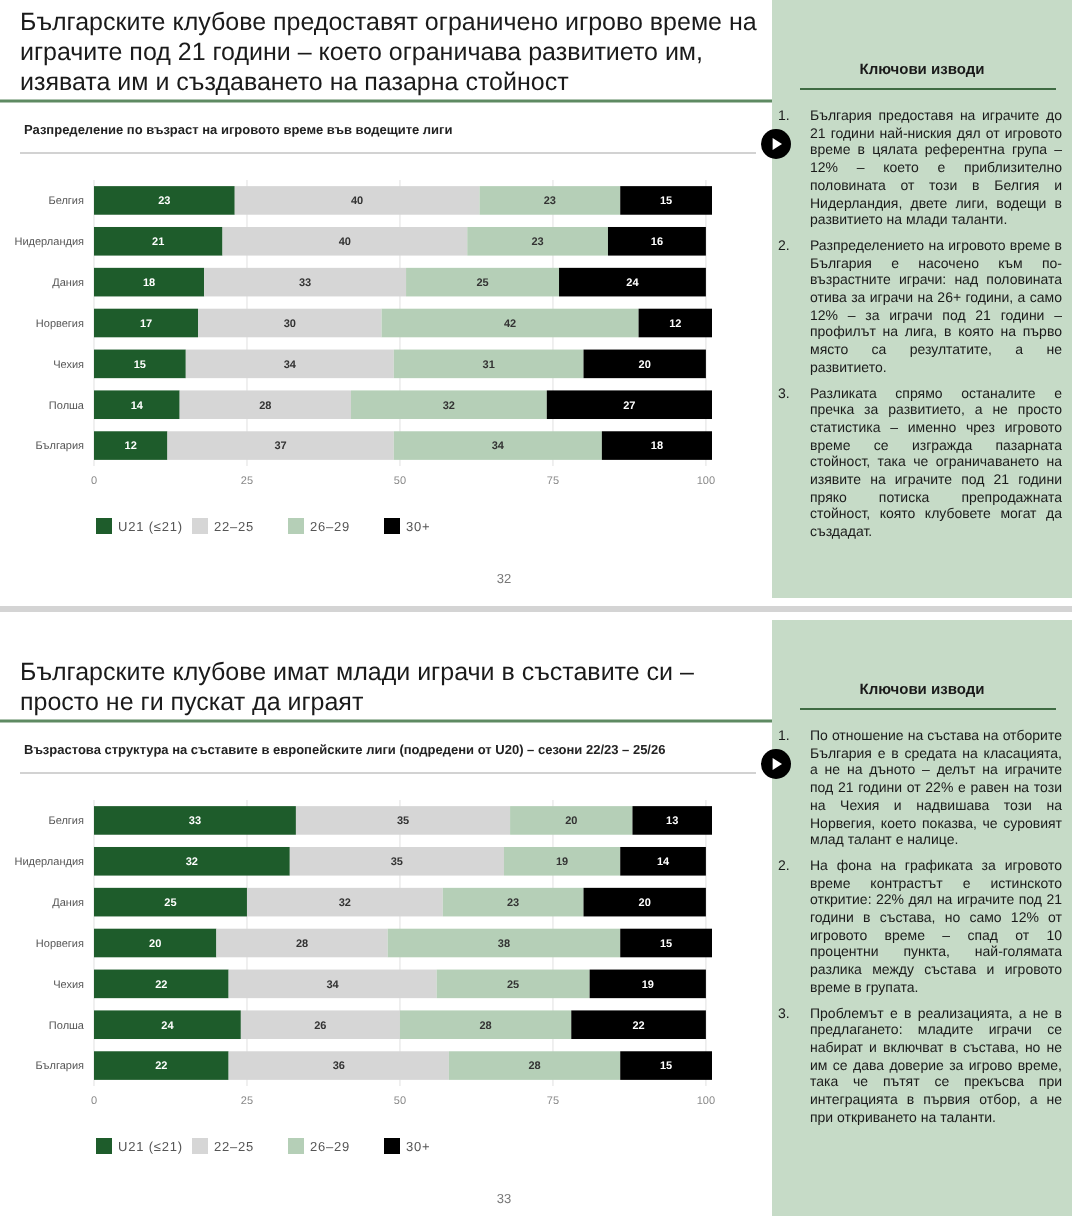 This screenshot has width=1072, height=1216. I want to click on chart-title: Българските клубове предоставят ограничено игрово време на играчите под 21 години – което ограничава развитието им, изявата им и създаването на пазарна стойност, so click(389, 53).